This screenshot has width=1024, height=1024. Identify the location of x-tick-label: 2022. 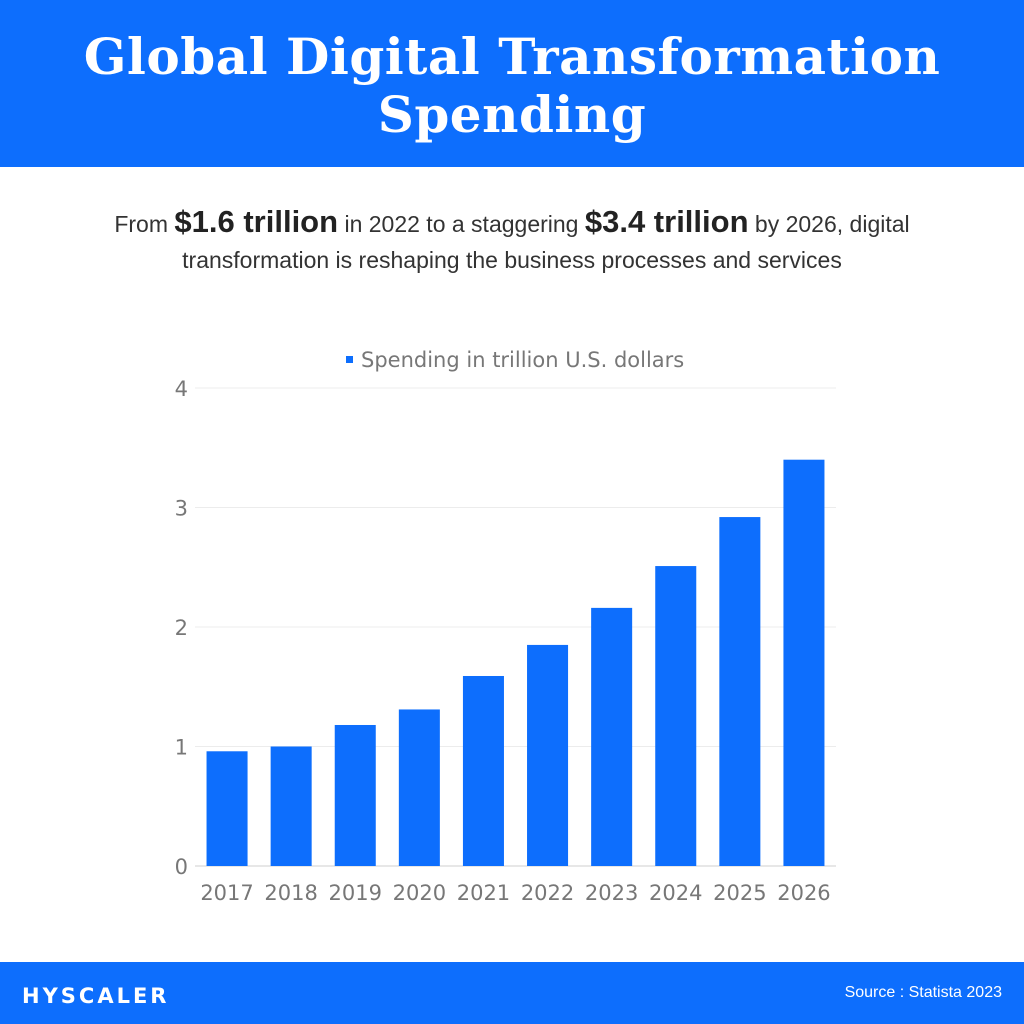
(547, 893).